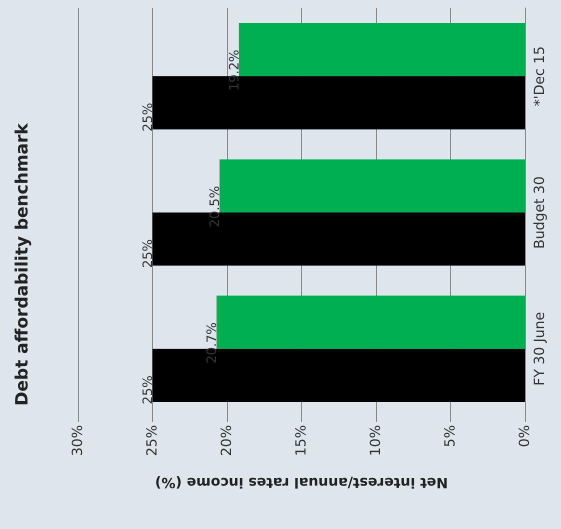 The height and width of the screenshot is (529, 561). I want to click on text: Debt affordability benchmark, so click(22, 264).